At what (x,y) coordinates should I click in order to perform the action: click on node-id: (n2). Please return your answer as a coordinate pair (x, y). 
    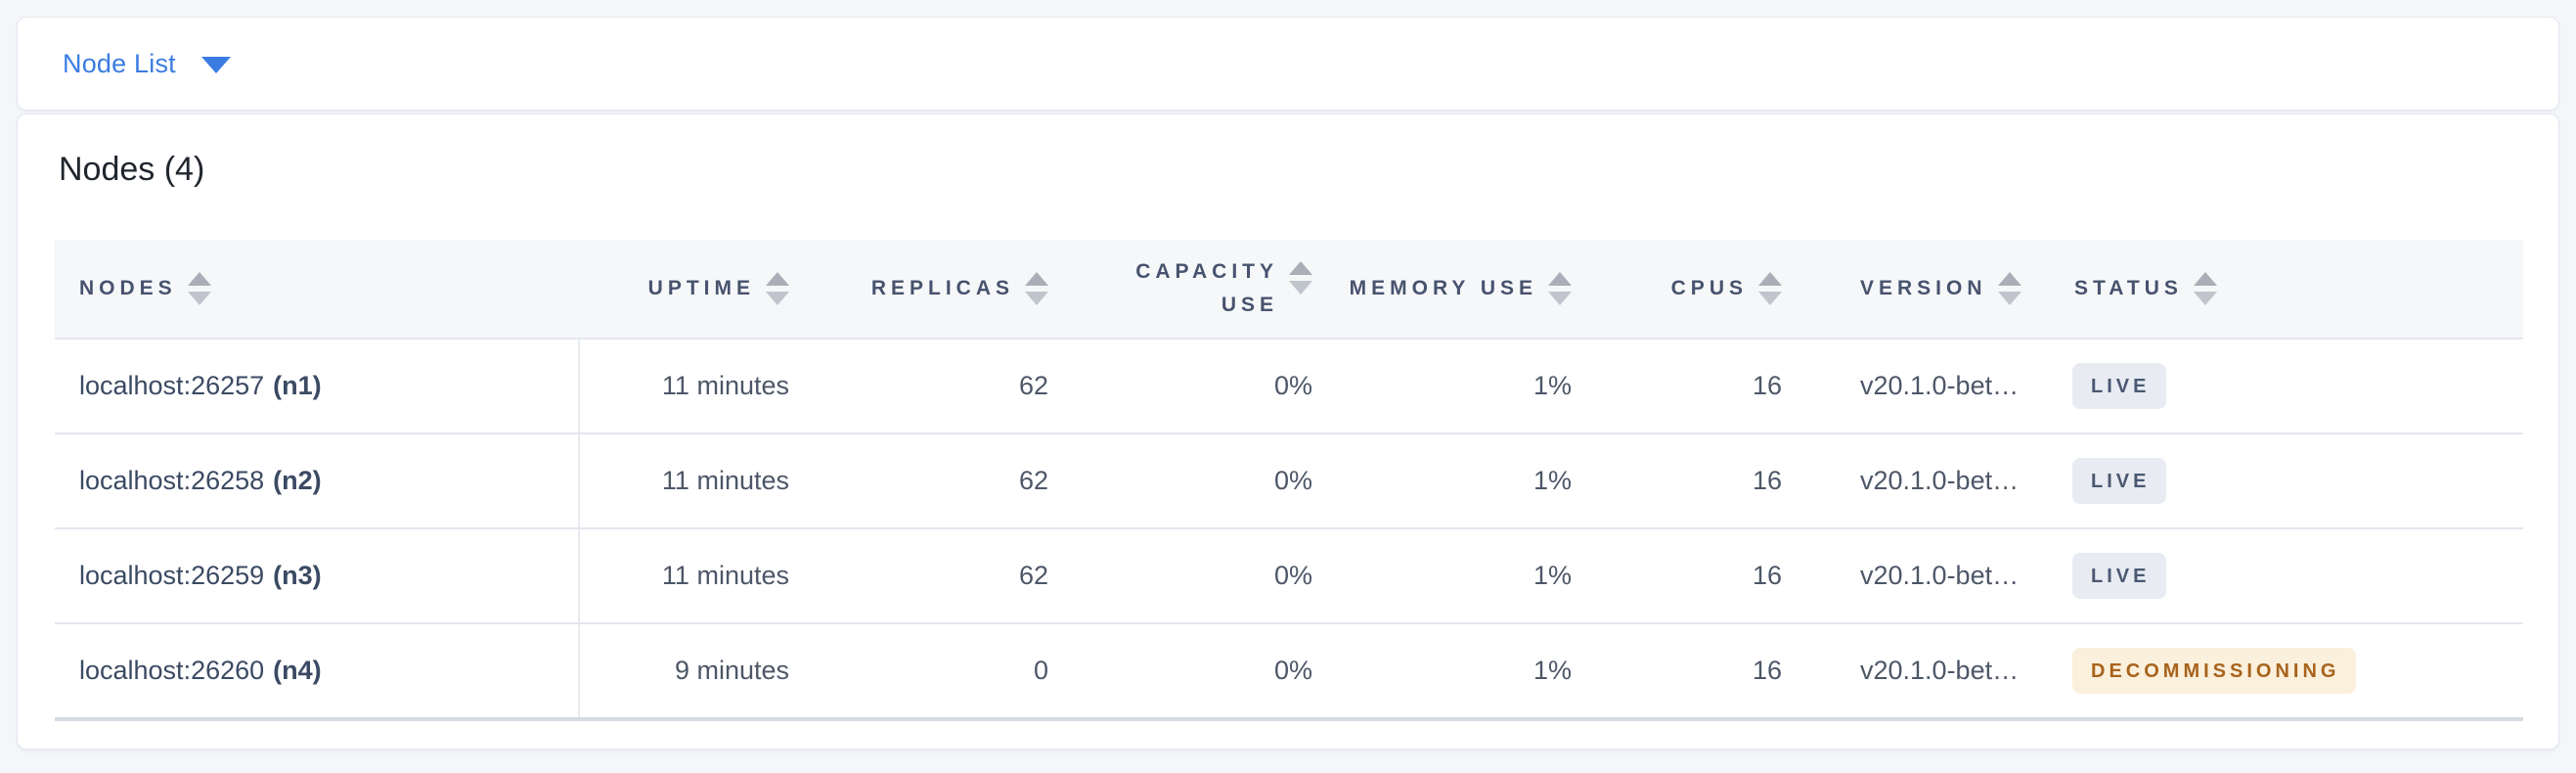
    Looking at the image, I should click on (297, 481).